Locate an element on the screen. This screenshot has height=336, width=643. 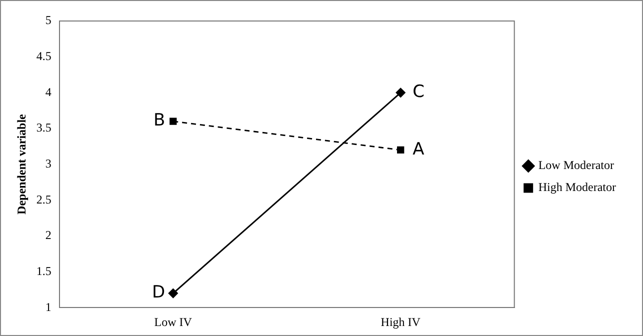
y-tick-label: 1.5 is located at coordinates (44, 271).